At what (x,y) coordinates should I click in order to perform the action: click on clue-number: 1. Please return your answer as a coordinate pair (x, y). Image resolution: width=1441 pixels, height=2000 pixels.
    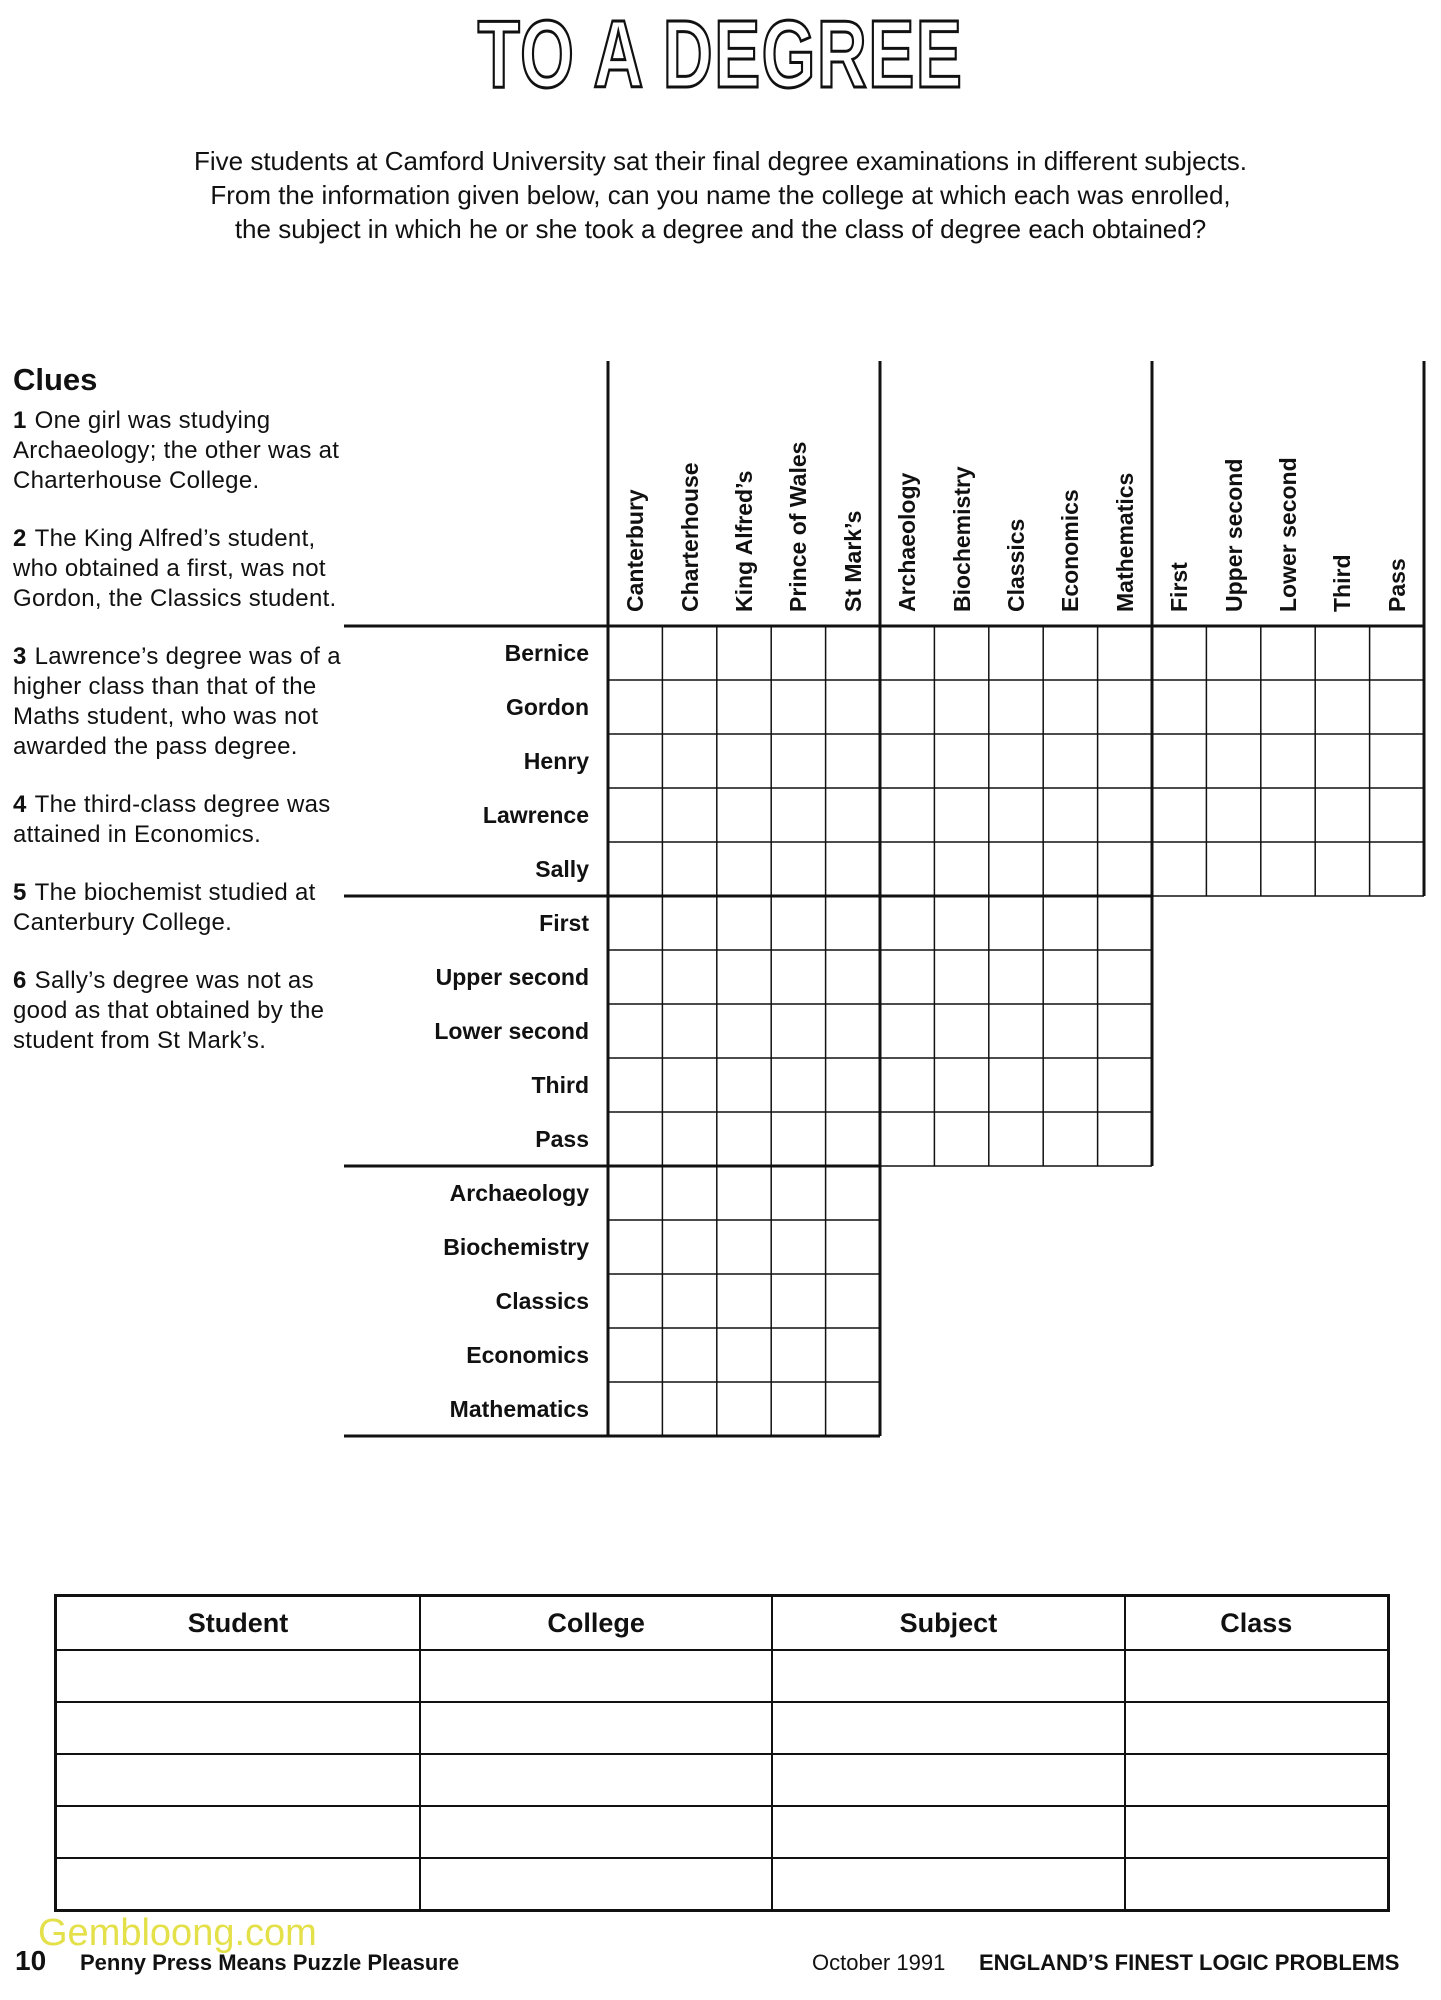
    Looking at the image, I should click on (20, 420).